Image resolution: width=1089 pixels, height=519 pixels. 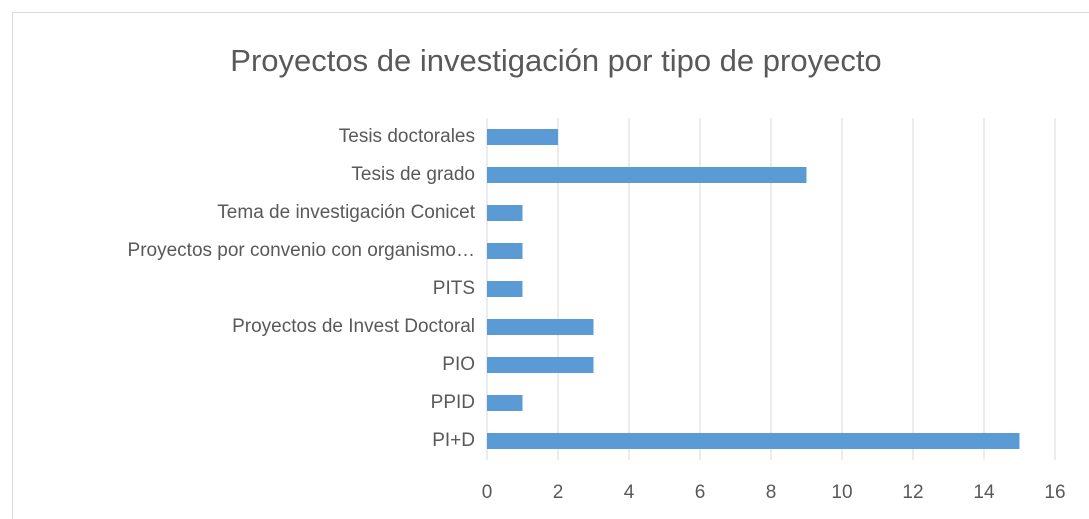 I want to click on y-tick-label: Tema de investigación Conicet, so click(x=346, y=212).